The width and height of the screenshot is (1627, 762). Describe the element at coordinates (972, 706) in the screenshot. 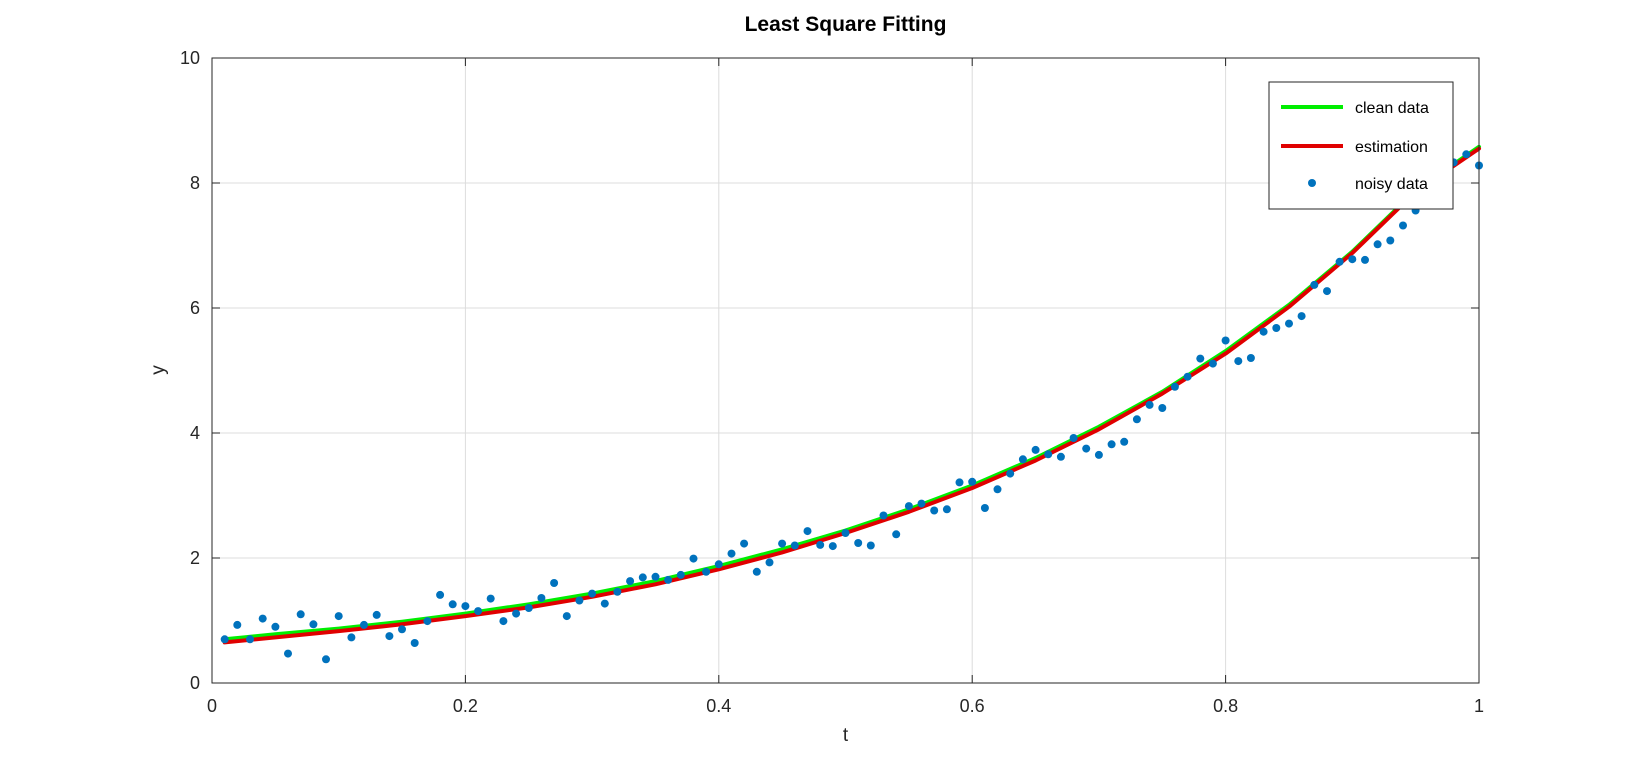

I see `x-tick-label: 0.6` at that location.